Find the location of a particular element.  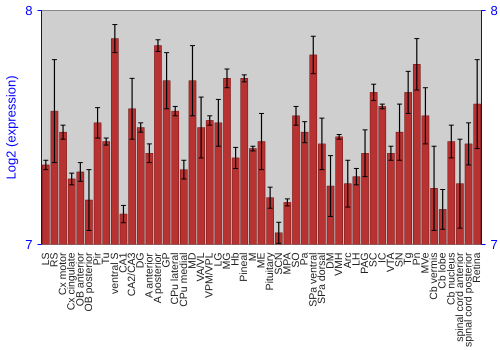

x-tick-label: A posterior is located at coordinates (158, 278).